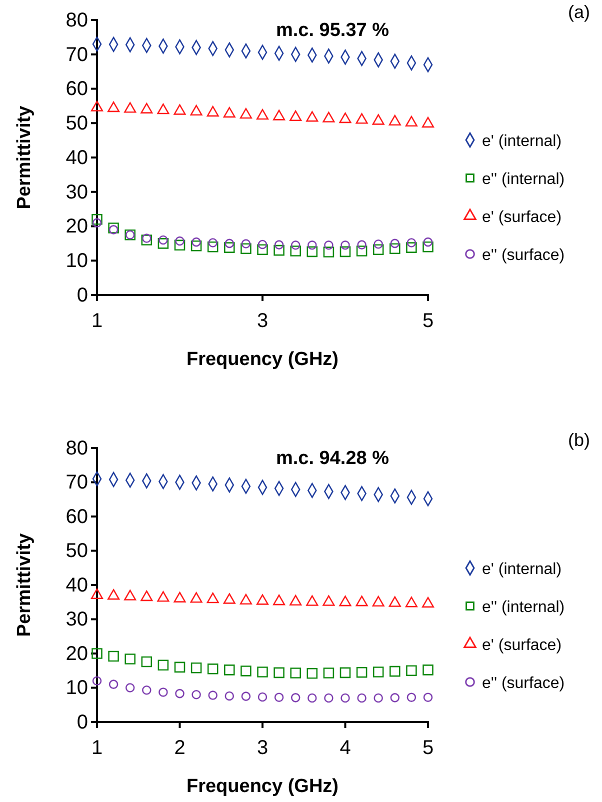 This screenshot has height=802, width=602. Describe the element at coordinates (77, 20) in the screenshot. I see `y-tick-label: 80` at that location.